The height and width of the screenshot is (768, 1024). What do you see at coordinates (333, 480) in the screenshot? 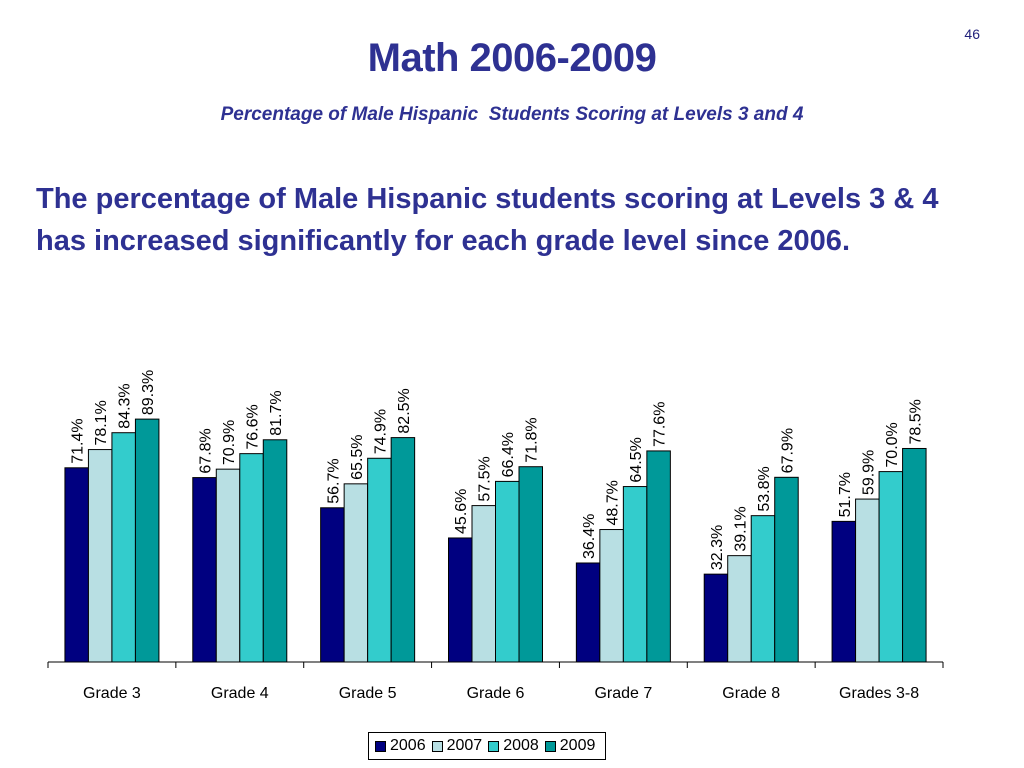
I see `data-label: 56.7%` at bounding box center [333, 480].